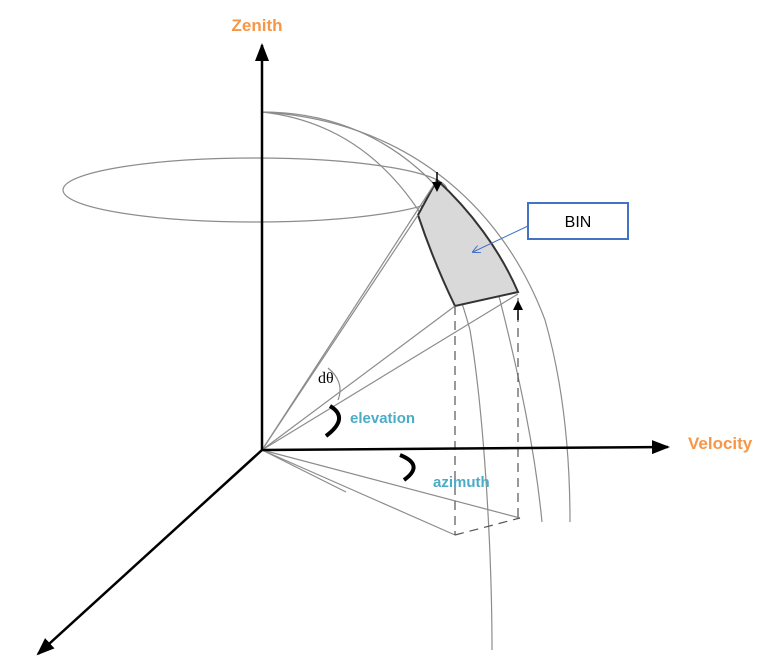 The width and height of the screenshot is (773, 659). I want to click on bin-pointer, so click(501, 238).